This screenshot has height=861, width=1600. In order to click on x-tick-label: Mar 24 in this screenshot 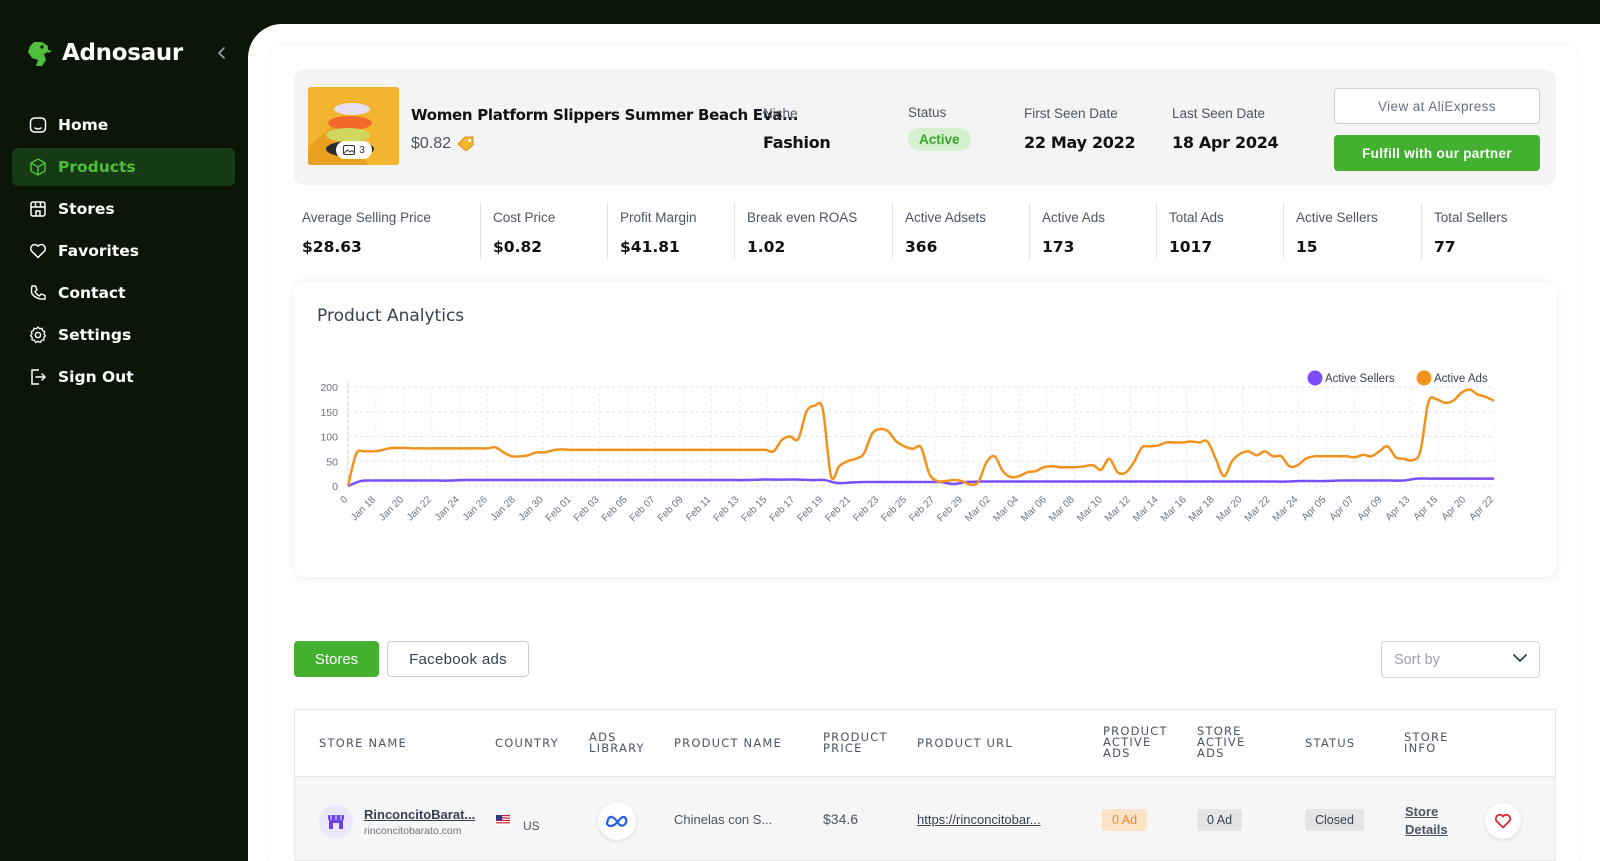, I will do `click(1286, 509)`.